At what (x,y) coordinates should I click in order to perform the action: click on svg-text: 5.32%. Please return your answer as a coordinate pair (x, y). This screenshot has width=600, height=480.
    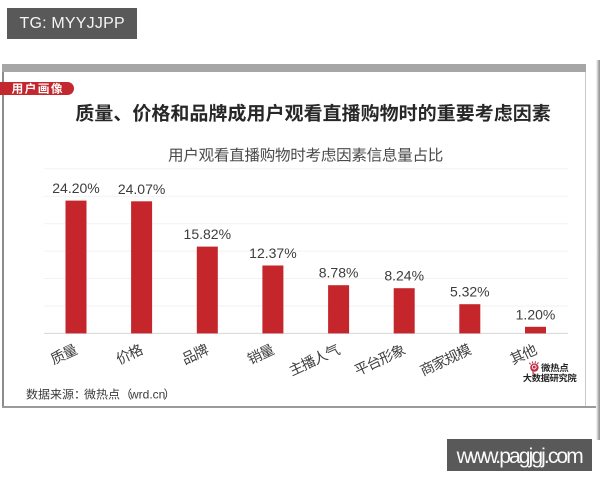
    Looking at the image, I should click on (470, 292).